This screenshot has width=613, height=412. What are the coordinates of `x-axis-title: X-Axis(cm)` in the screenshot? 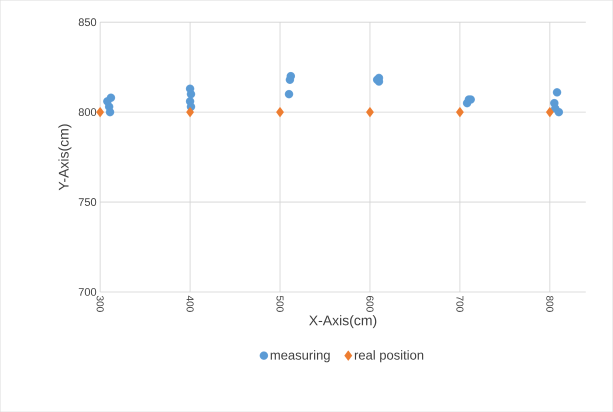 It's located at (342, 321).